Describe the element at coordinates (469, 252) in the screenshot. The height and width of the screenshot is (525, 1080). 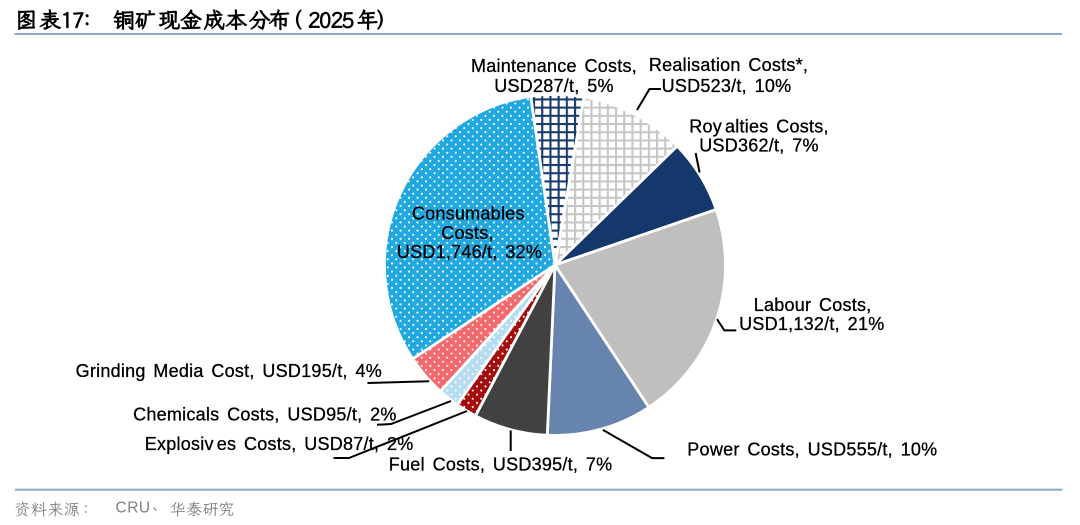
I see `svg-text: USD1,746/t, 32%` at that location.